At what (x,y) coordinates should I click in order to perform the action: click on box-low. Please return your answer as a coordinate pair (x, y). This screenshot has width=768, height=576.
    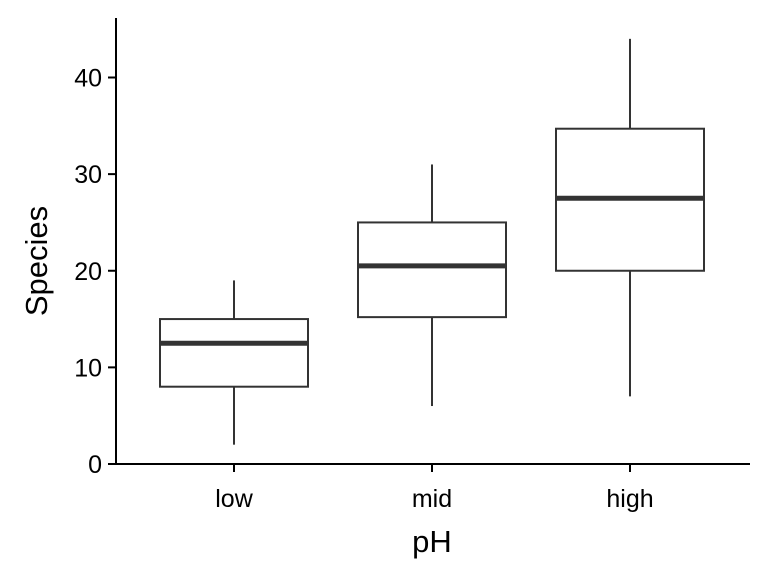
    Looking at the image, I should click on (234, 362).